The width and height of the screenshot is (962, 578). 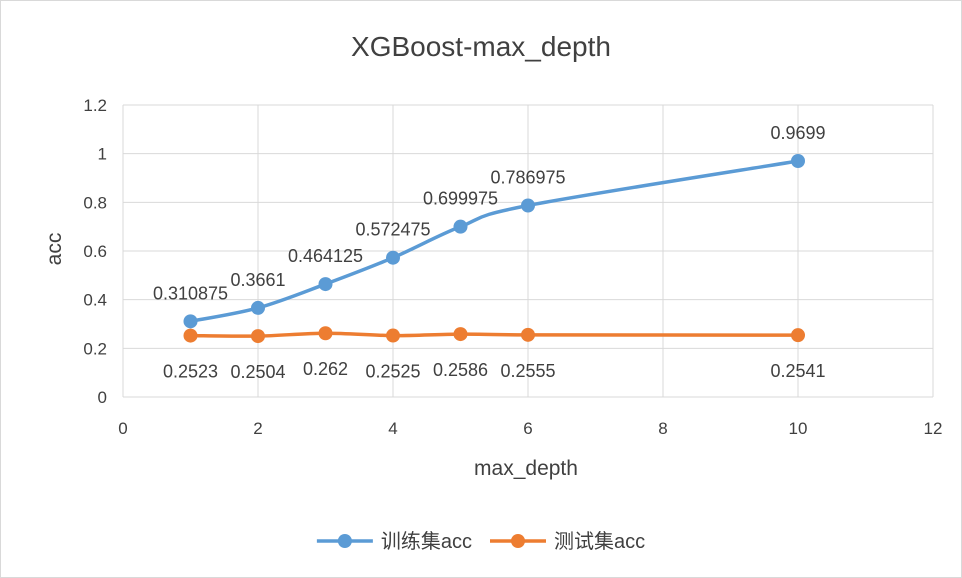 What do you see at coordinates (190, 293) in the screenshot?
I see `data-label: 0.310875` at bounding box center [190, 293].